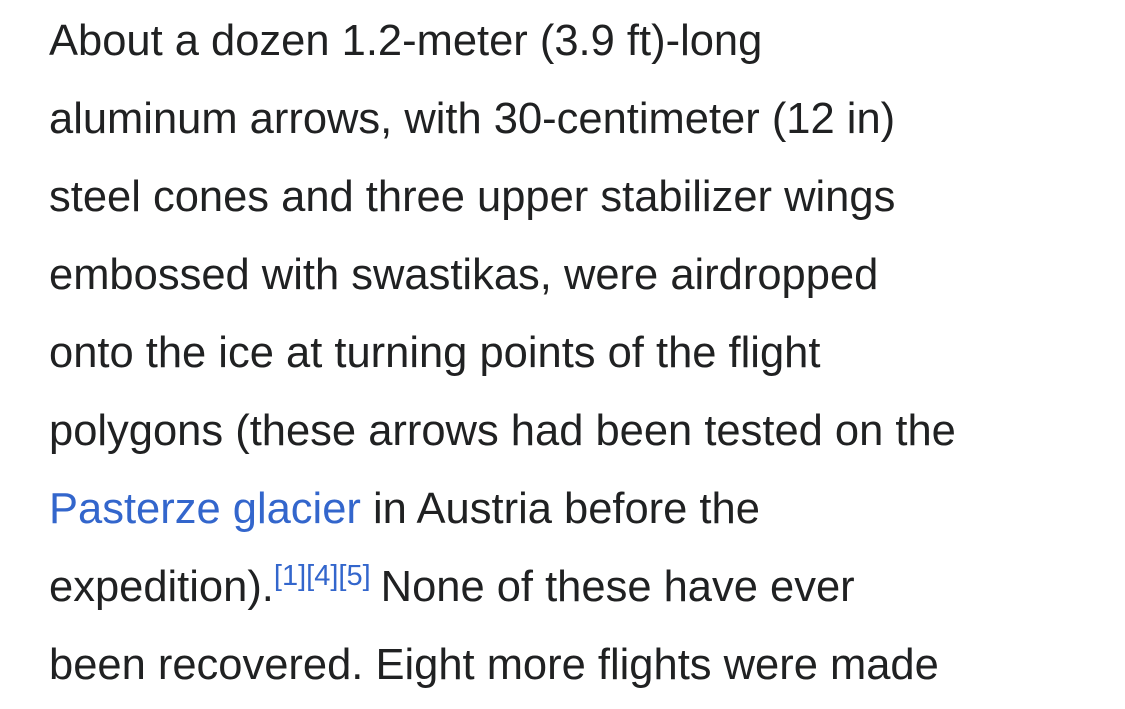 This screenshot has height=709, width=1125. What do you see at coordinates (354, 576) in the screenshot?
I see `citation-link-5: [5]` at bounding box center [354, 576].